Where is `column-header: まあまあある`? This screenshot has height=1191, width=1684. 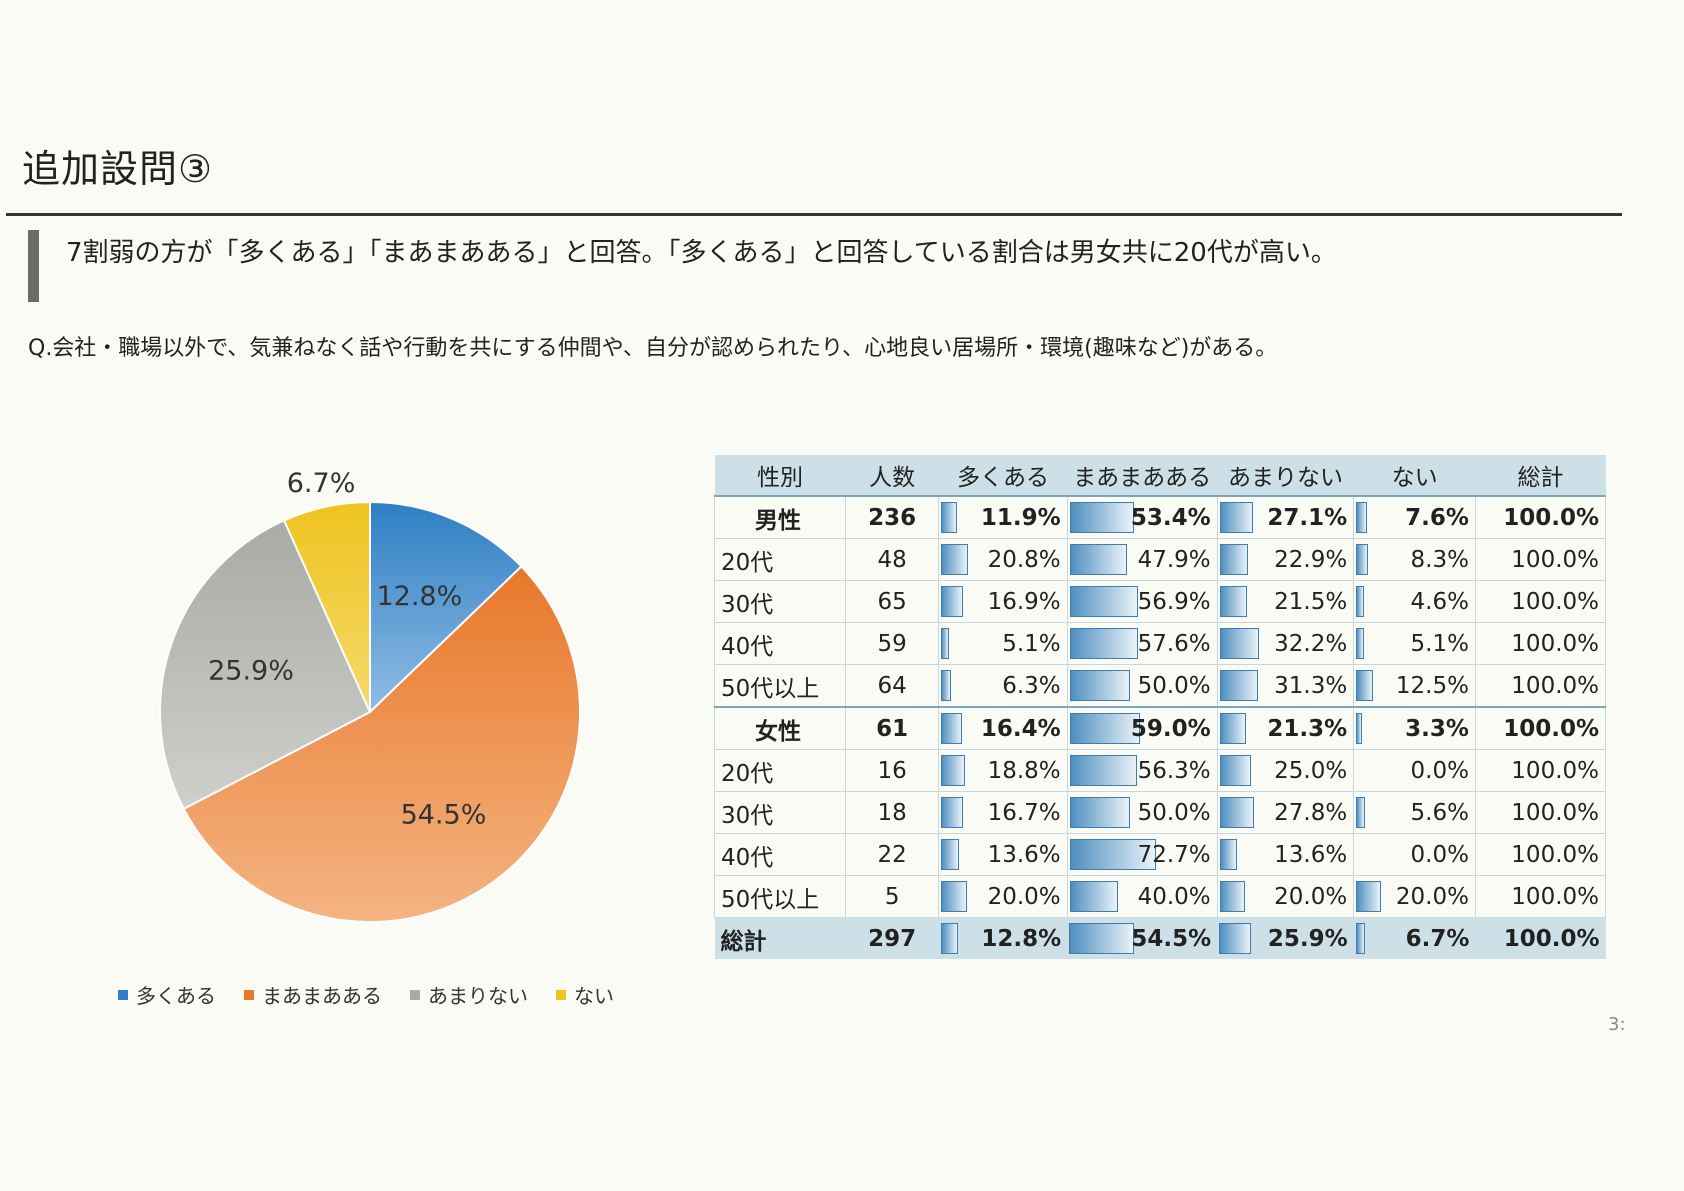 column-header: まあまあある is located at coordinates (1142, 475).